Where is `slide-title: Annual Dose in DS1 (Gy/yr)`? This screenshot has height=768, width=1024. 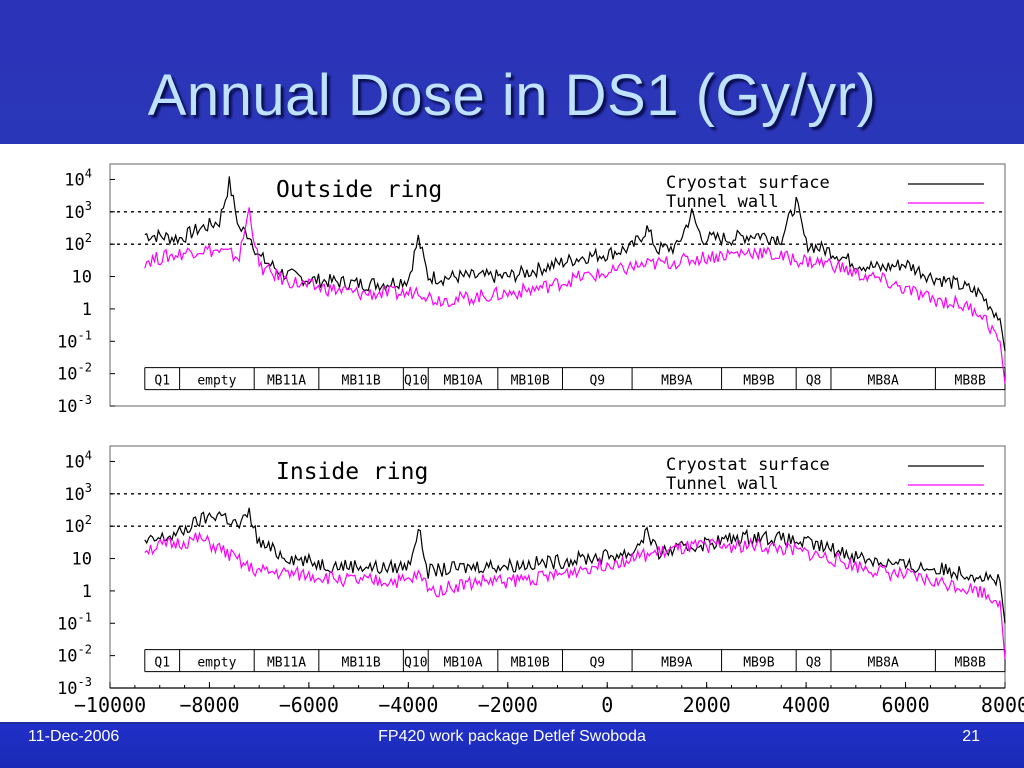
slide-title: Annual Dose in DS1 (Gy/yr) is located at coordinates (512, 95).